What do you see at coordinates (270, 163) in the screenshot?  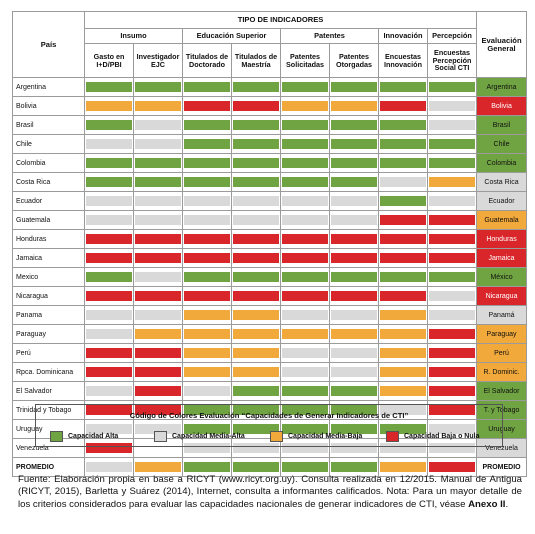 I see `table-row: Colombia Colombia` at bounding box center [270, 163].